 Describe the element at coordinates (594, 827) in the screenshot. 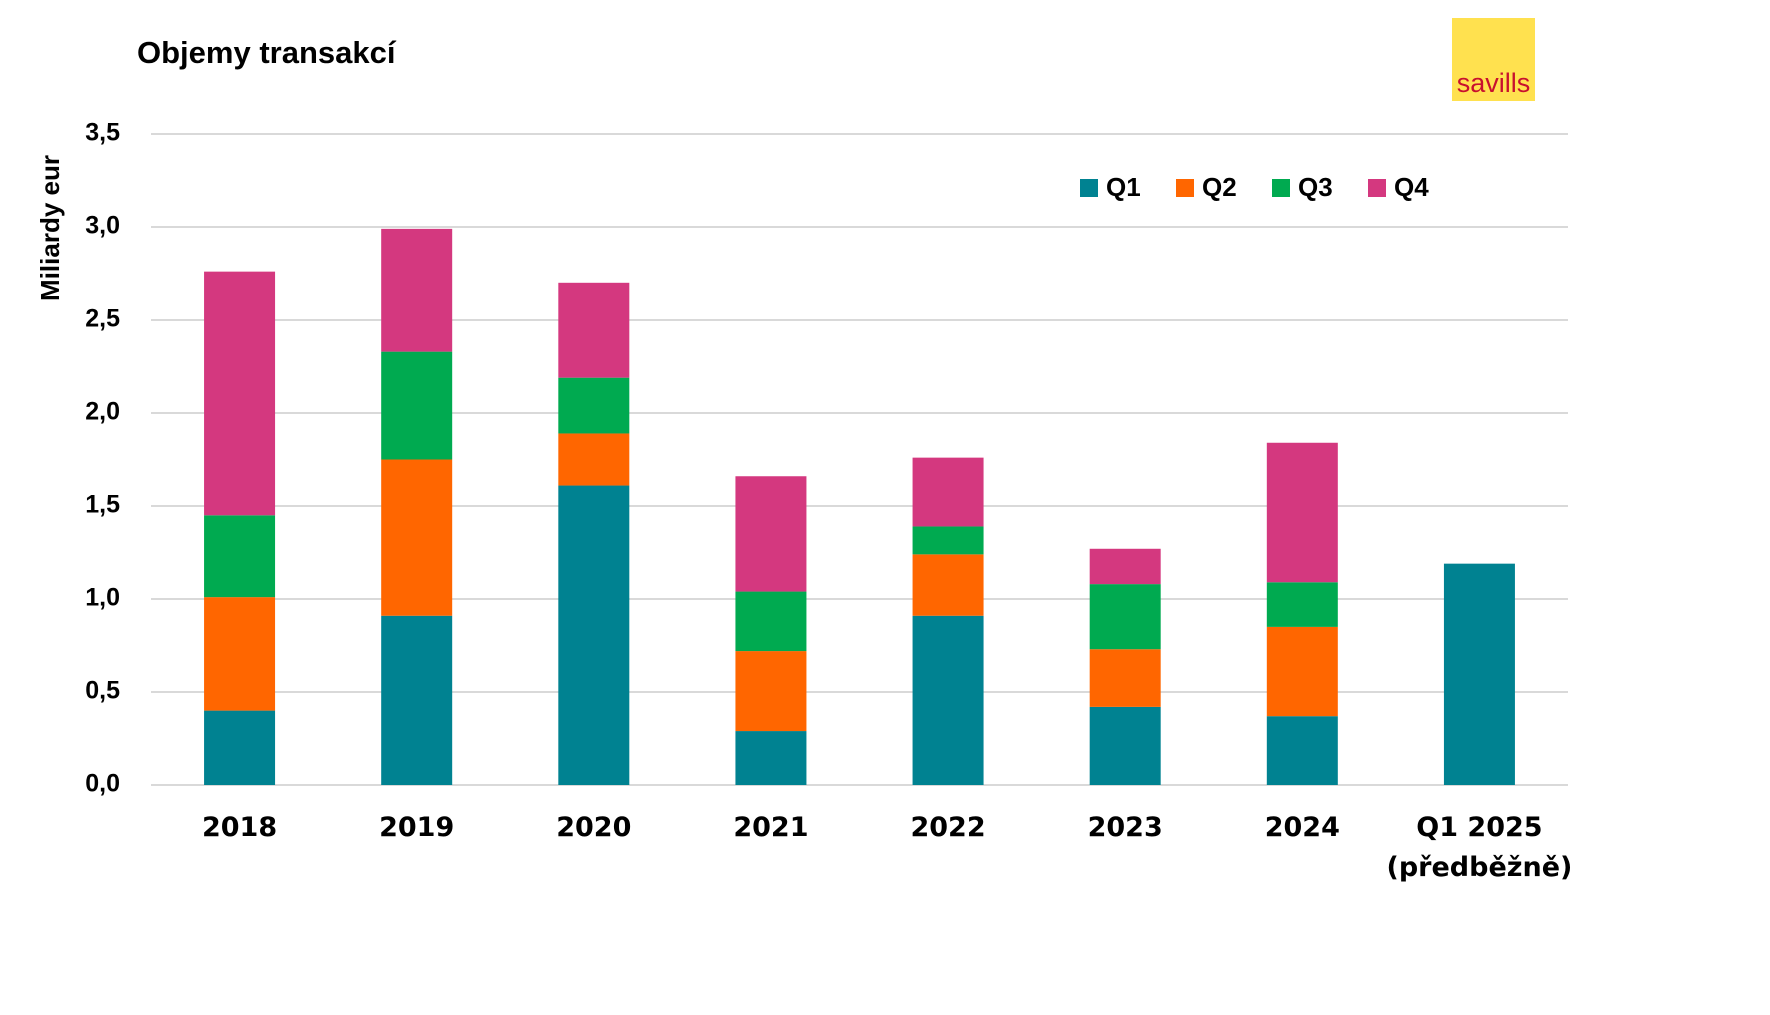

I see `x-tick-label: 2020` at that location.